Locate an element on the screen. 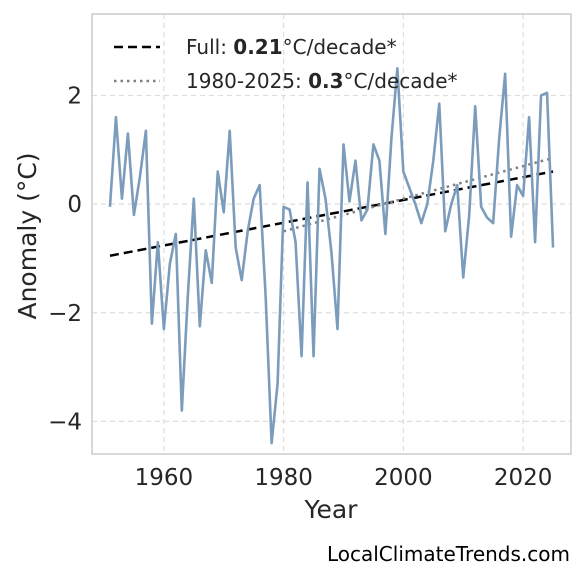  x-tick-label: 1980 is located at coordinates (283, 478).